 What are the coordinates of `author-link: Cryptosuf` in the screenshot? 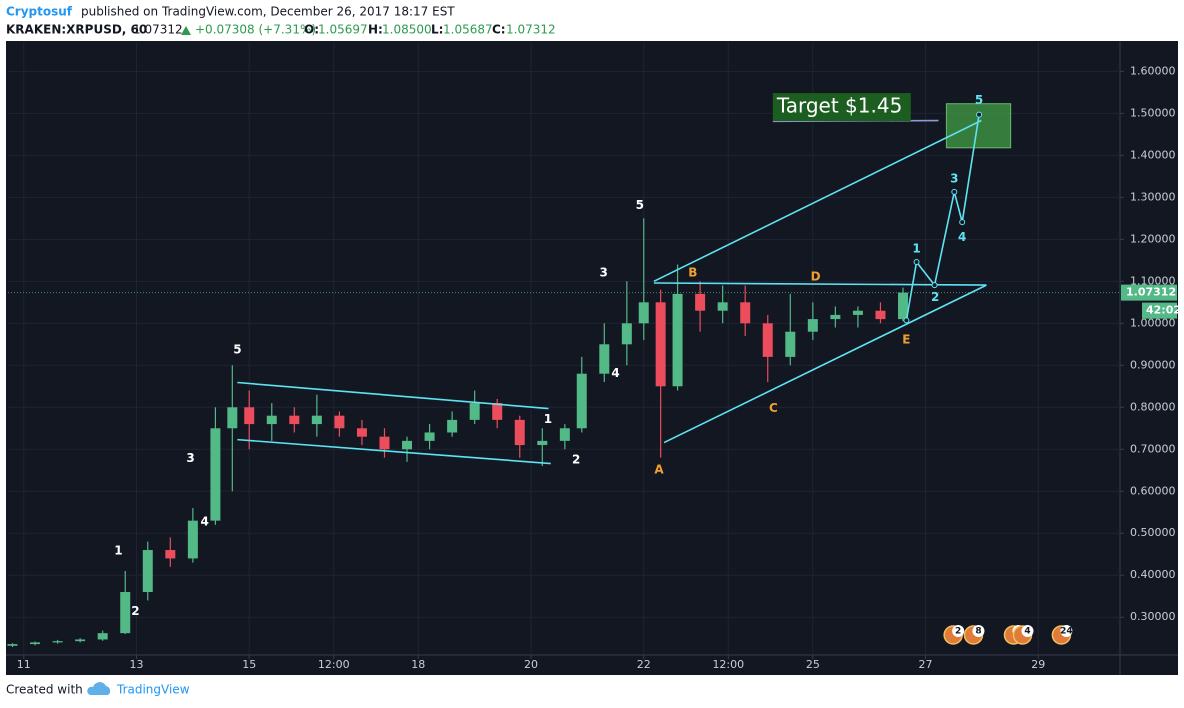 It's located at (39, 12).